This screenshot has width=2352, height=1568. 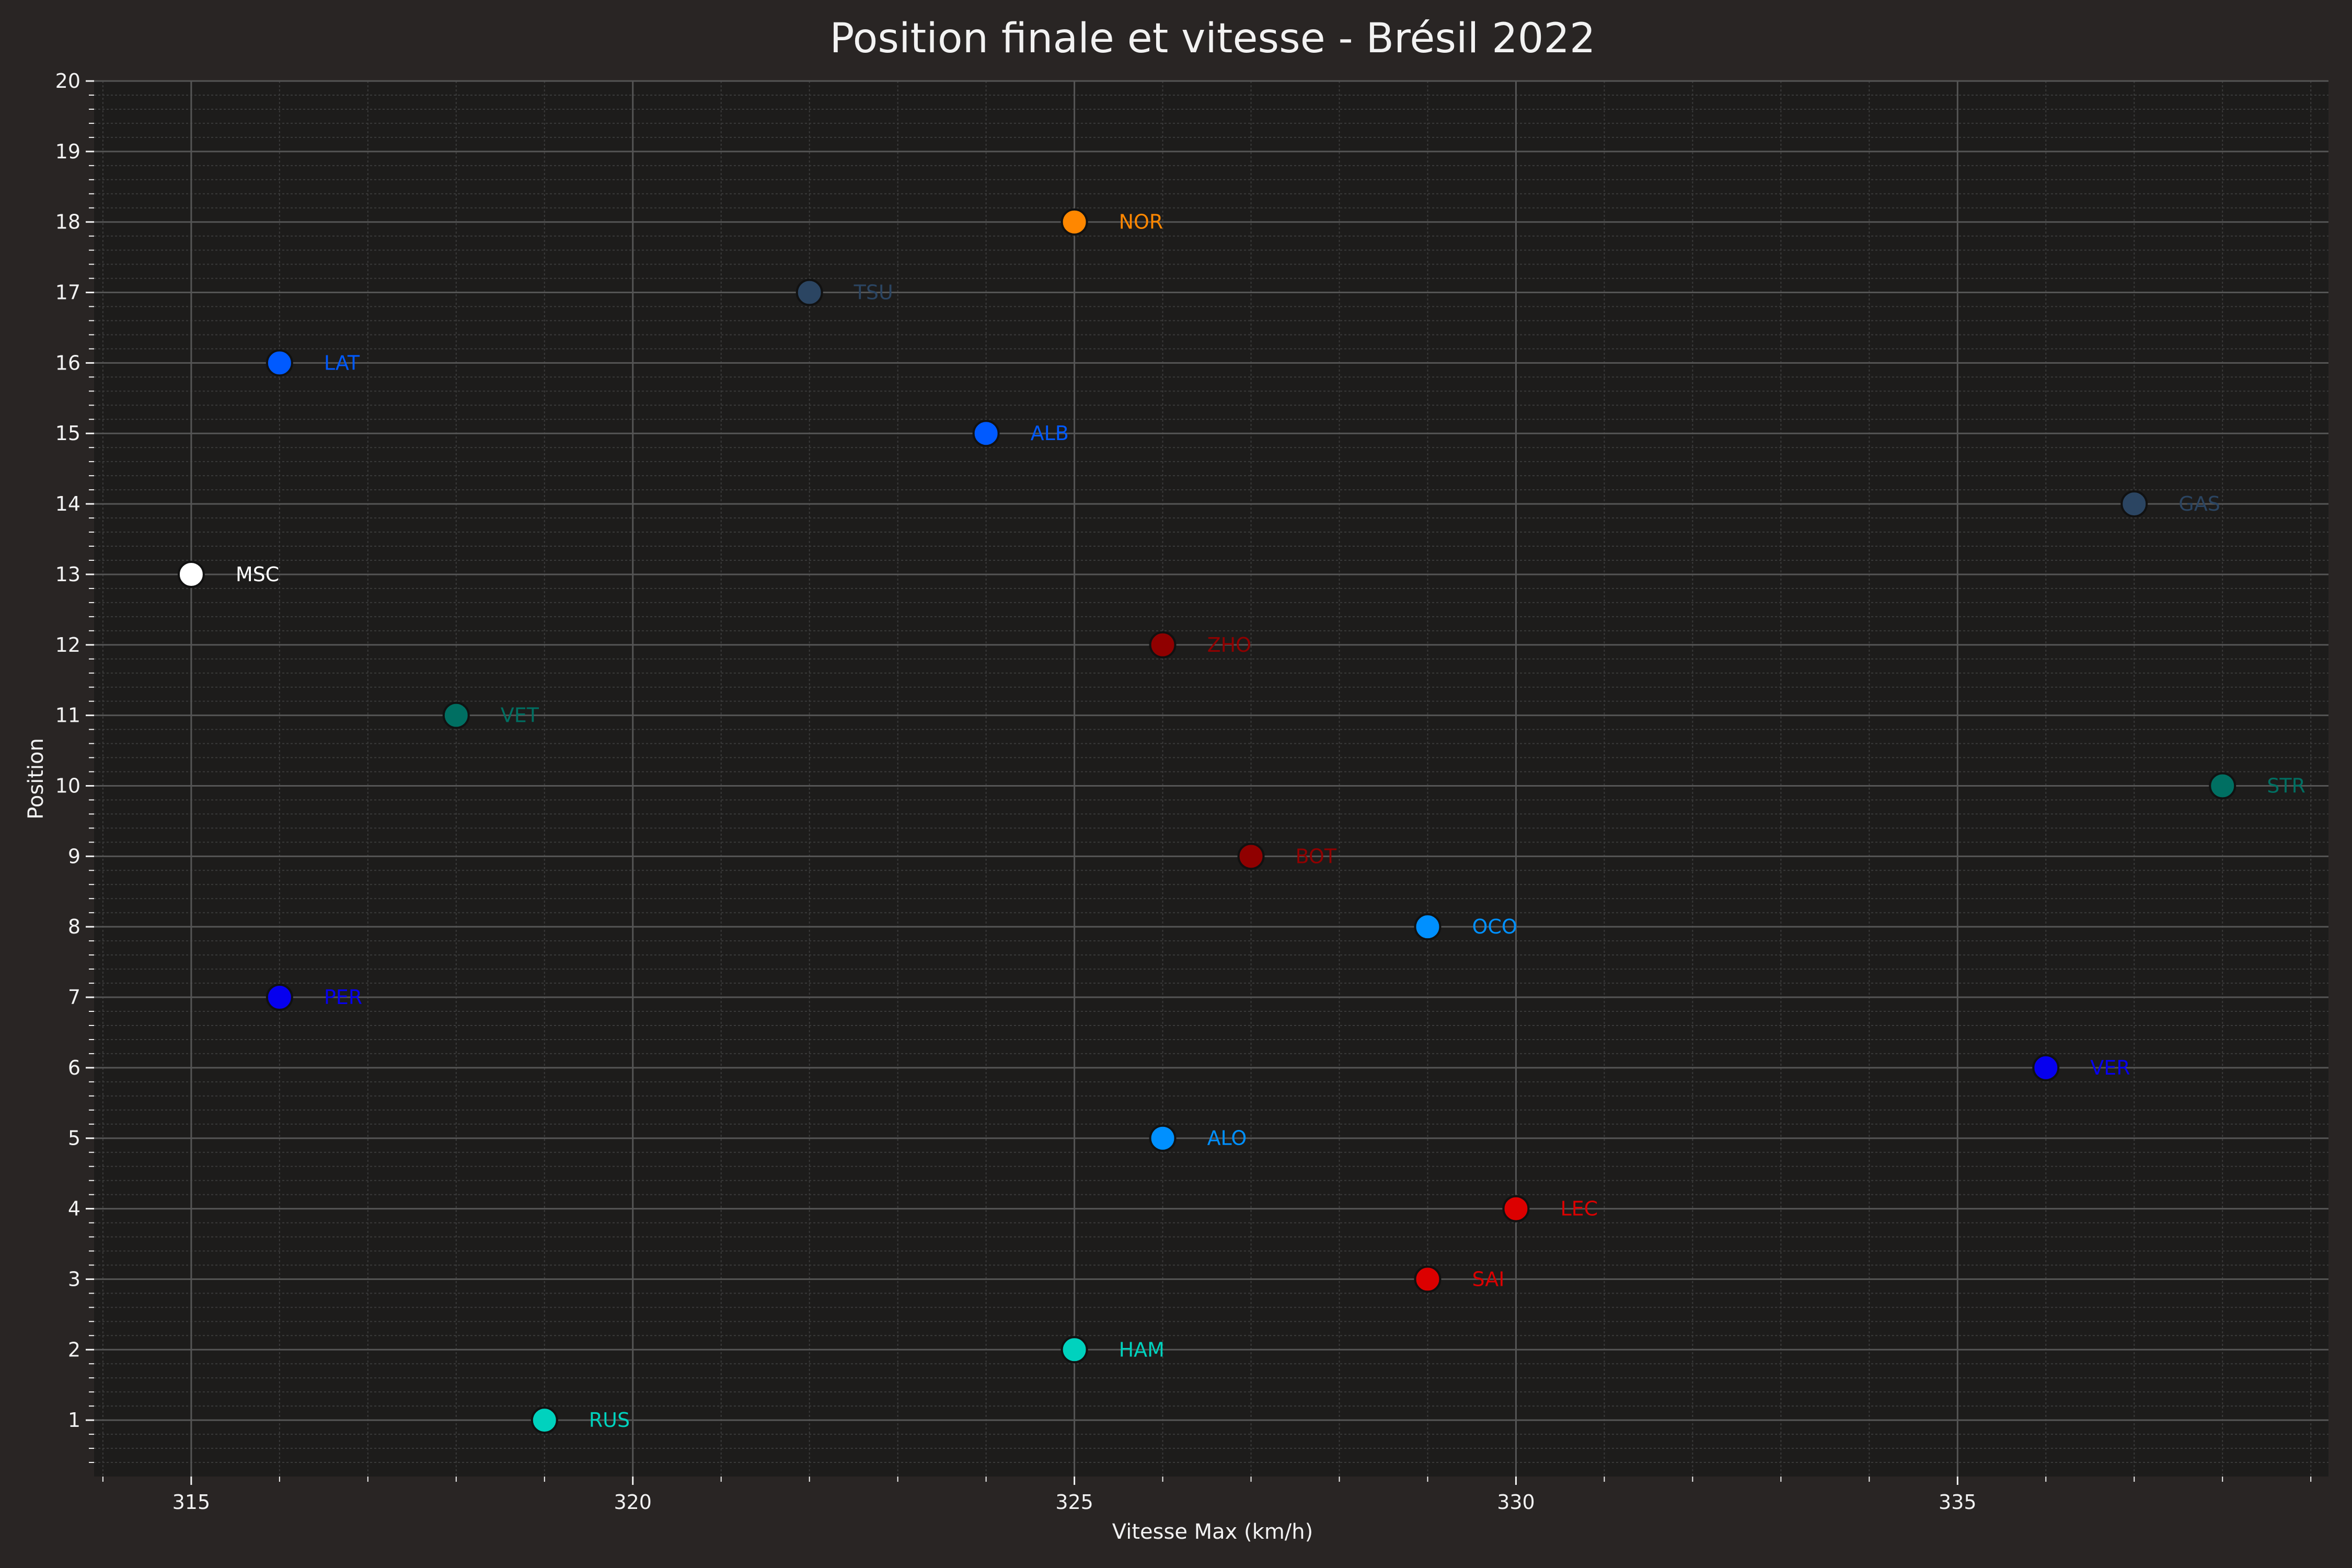 What do you see at coordinates (1428, 1279) in the screenshot?
I see `data-point-sai` at bounding box center [1428, 1279].